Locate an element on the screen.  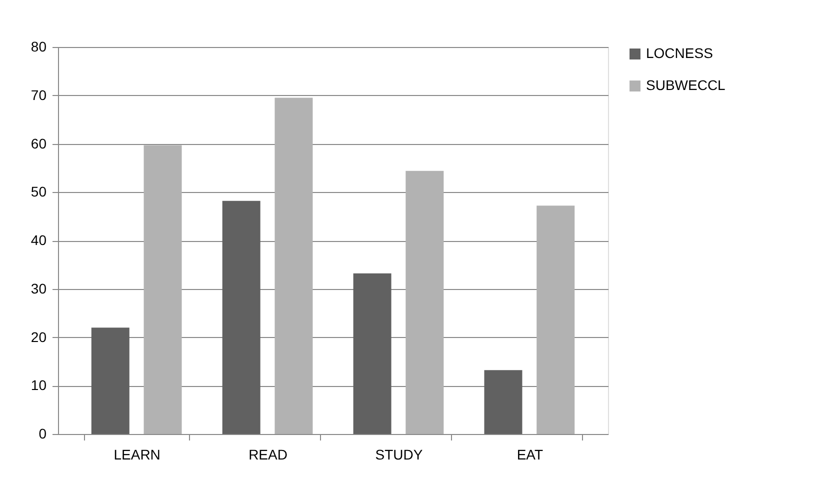
y-tick-label: 50 is located at coordinates (38, 192).